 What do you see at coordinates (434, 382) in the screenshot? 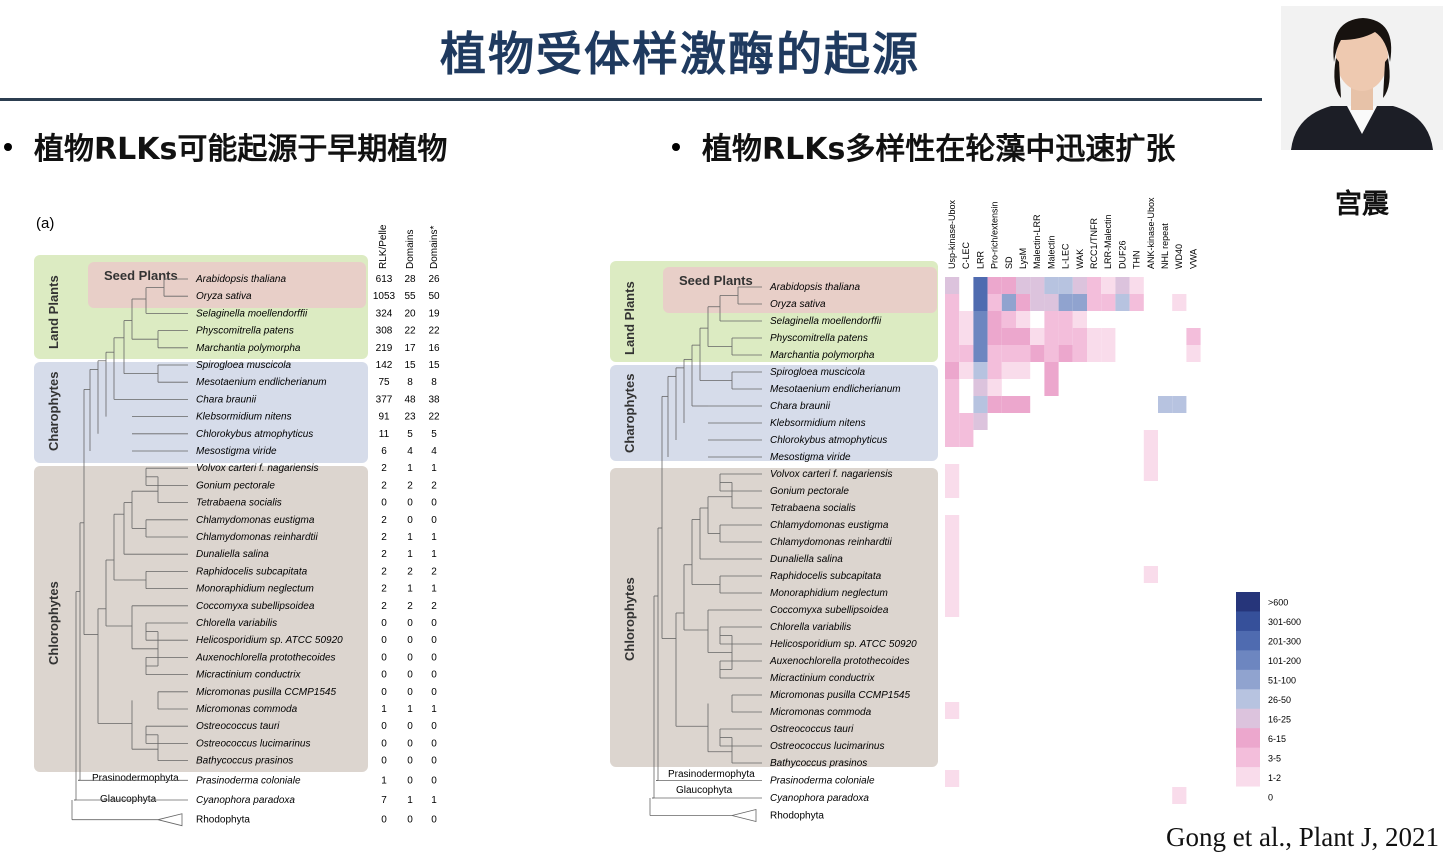
I see `count-cell: 8` at bounding box center [434, 382].